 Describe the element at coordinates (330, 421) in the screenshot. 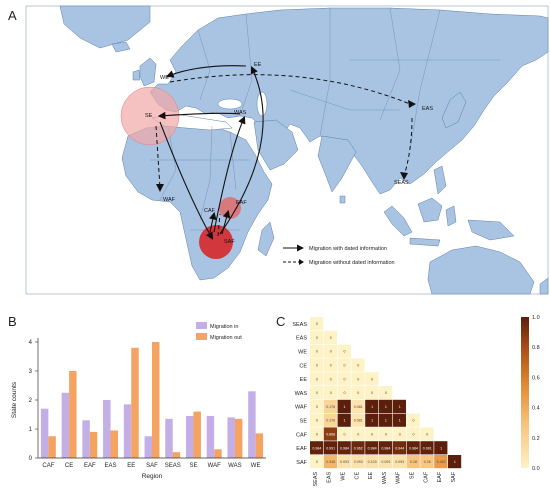

I see `heat-cell-value: 0.176` at that location.